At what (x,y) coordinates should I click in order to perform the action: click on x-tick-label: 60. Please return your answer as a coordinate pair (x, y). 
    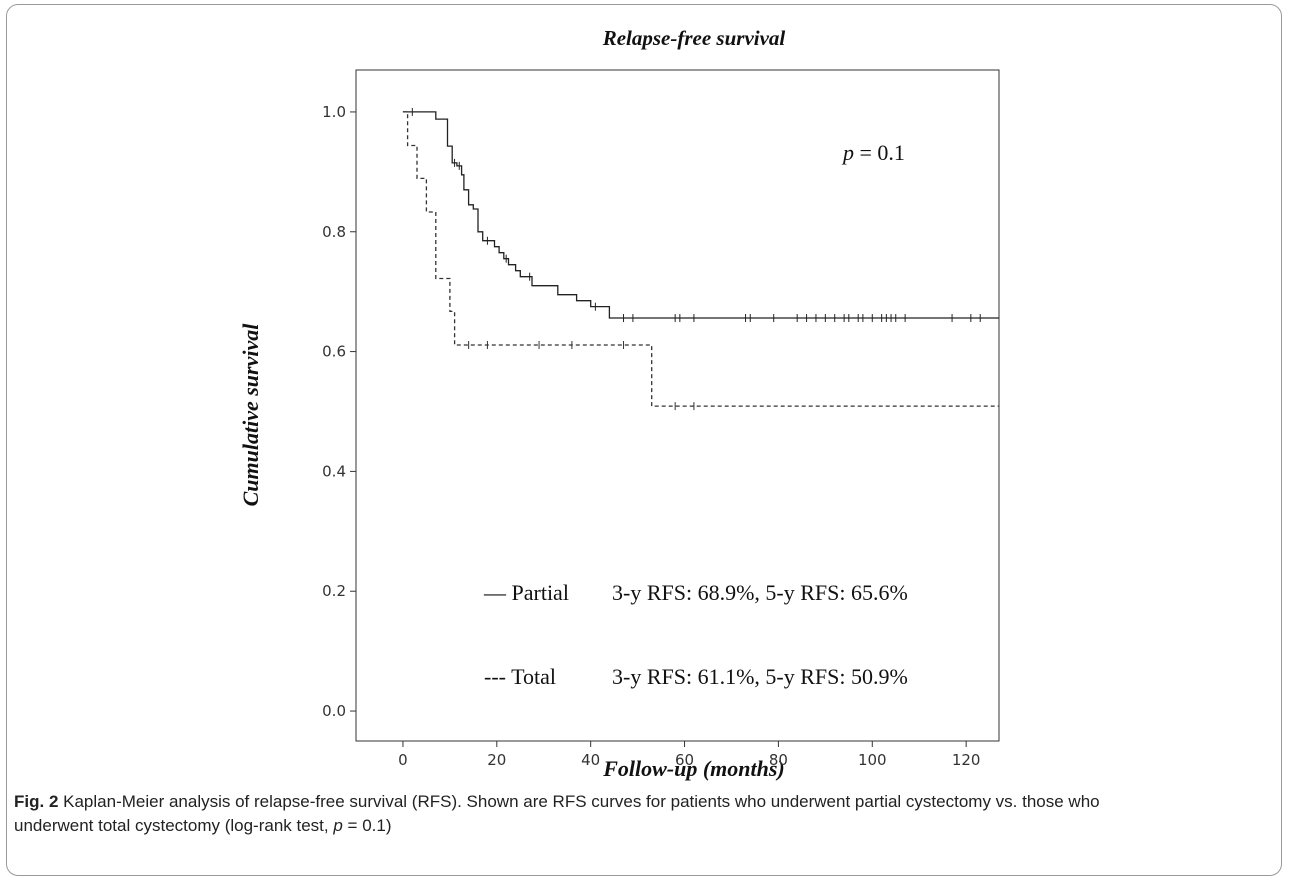
    Looking at the image, I should click on (684, 760).